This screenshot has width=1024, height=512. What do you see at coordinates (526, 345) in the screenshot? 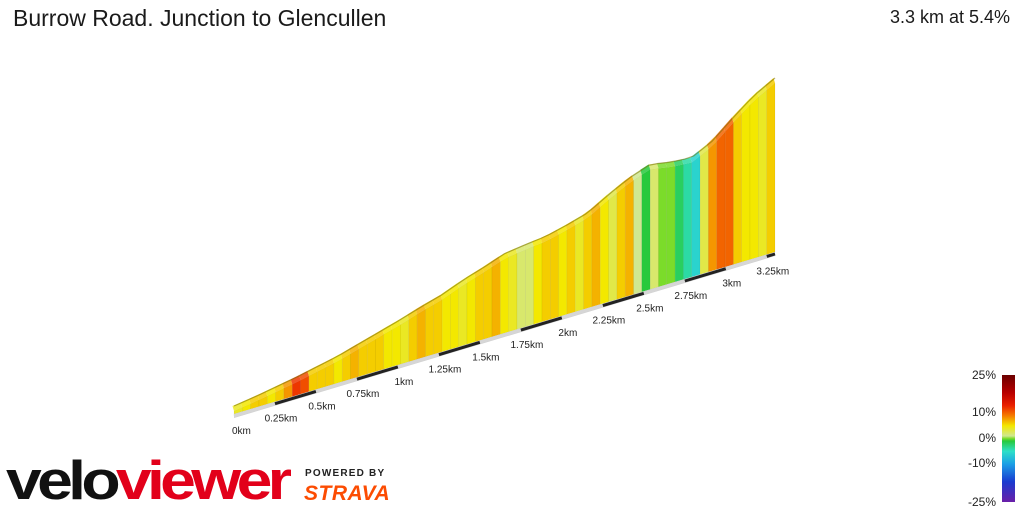
I see `distance-tick-label: 1.75km` at bounding box center [526, 345].